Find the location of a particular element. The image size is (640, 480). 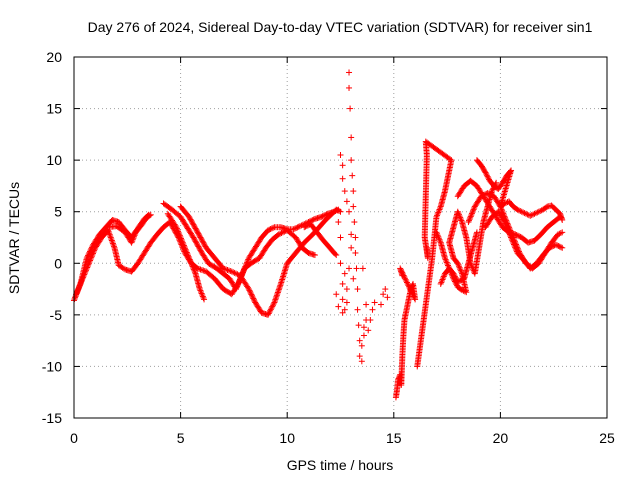

x-tick-label: 0 is located at coordinates (74, 438).